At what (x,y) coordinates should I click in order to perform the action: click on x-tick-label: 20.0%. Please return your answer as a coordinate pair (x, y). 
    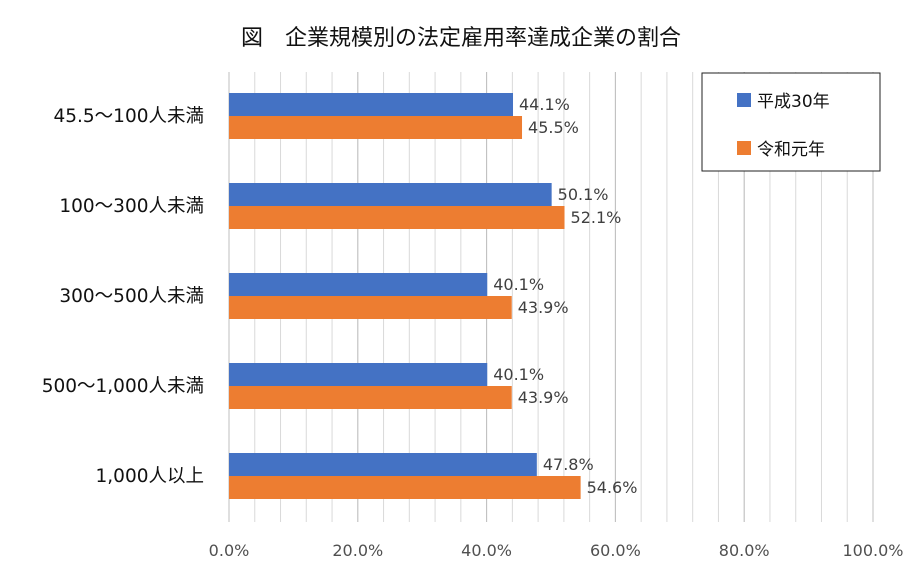
    Looking at the image, I should click on (357, 550).